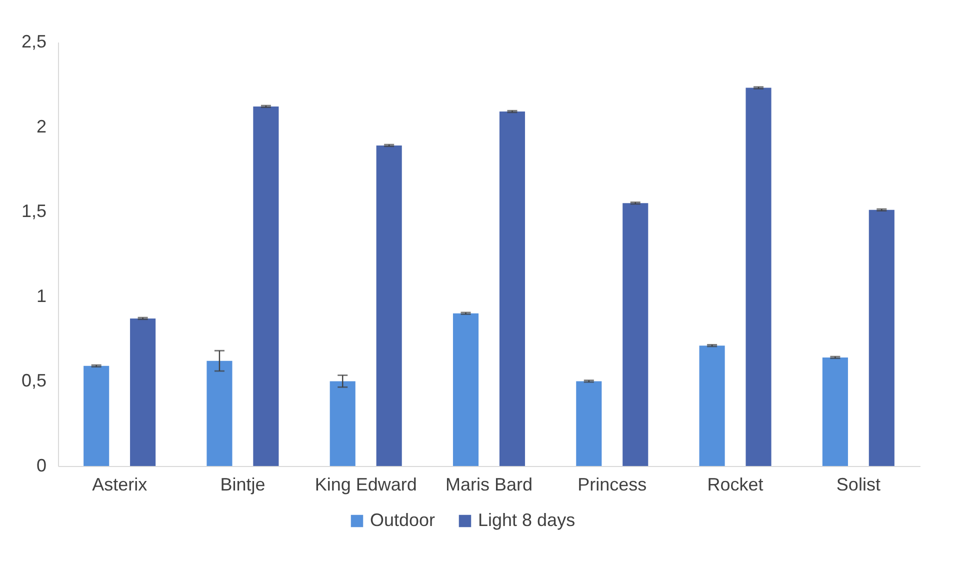  I want to click on x-tick-label: Princess, so click(612, 484).